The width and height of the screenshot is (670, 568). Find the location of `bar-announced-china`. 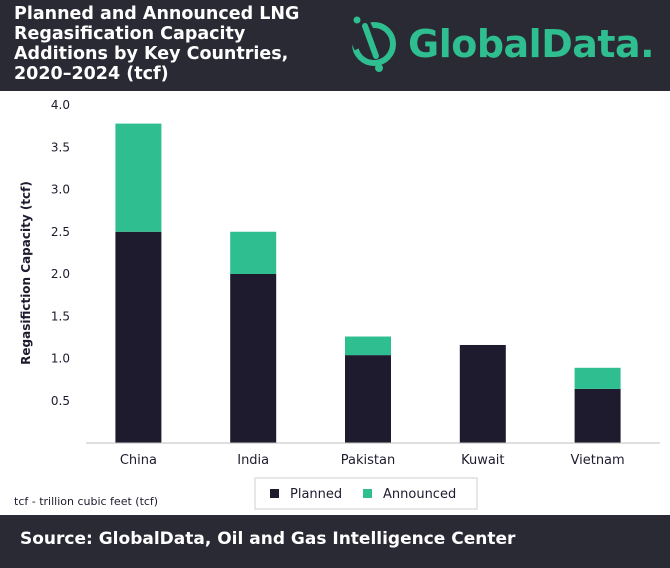

bar-announced-china is located at coordinates (138, 177).